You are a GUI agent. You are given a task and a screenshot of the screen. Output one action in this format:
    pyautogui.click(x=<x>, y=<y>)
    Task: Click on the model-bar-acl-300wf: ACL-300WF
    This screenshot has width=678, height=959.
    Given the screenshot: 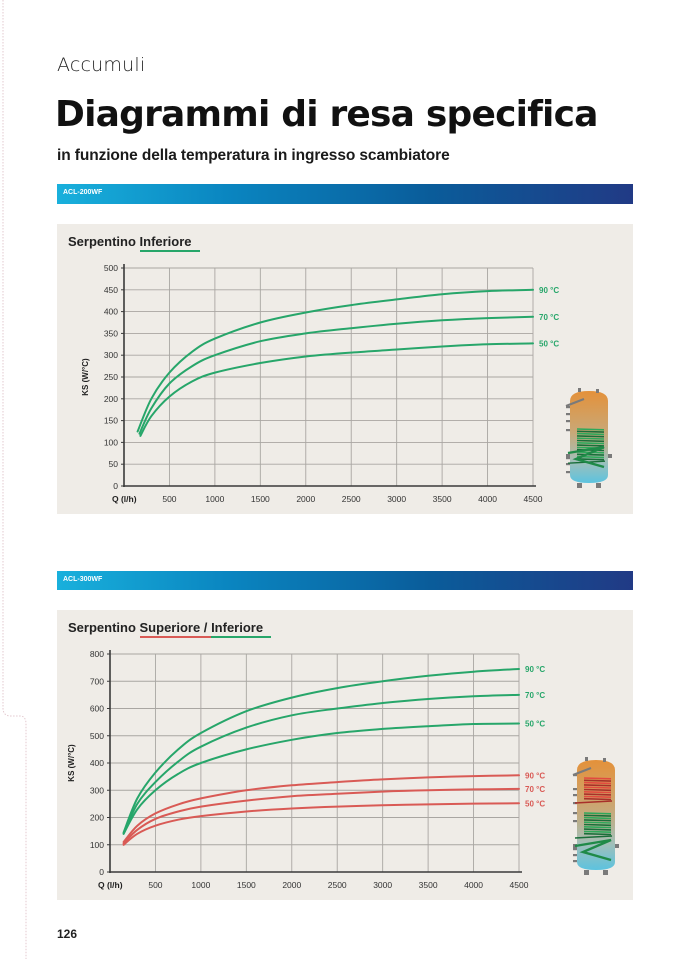 What is the action you would take?
    pyautogui.click(x=345, y=580)
    